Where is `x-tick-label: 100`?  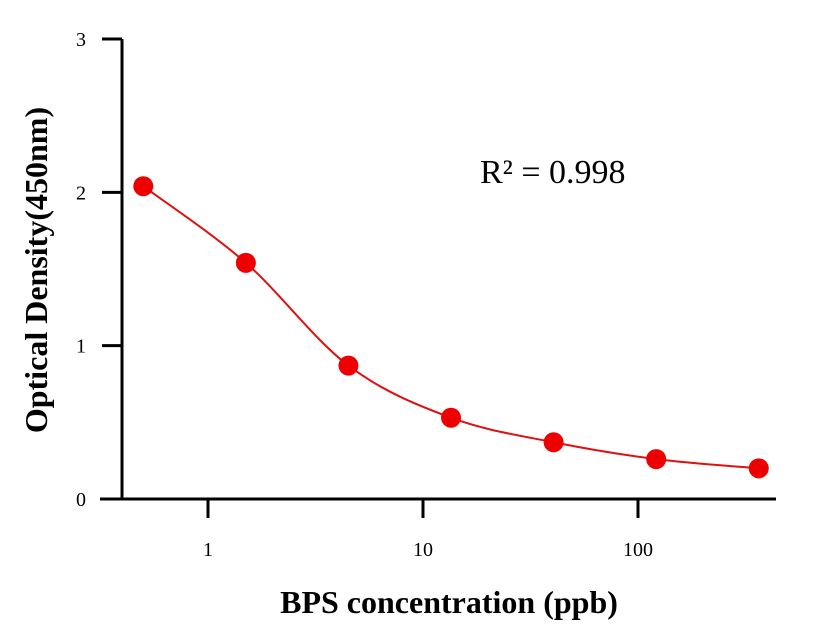
x-tick-label: 100 is located at coordinates (638, 550).